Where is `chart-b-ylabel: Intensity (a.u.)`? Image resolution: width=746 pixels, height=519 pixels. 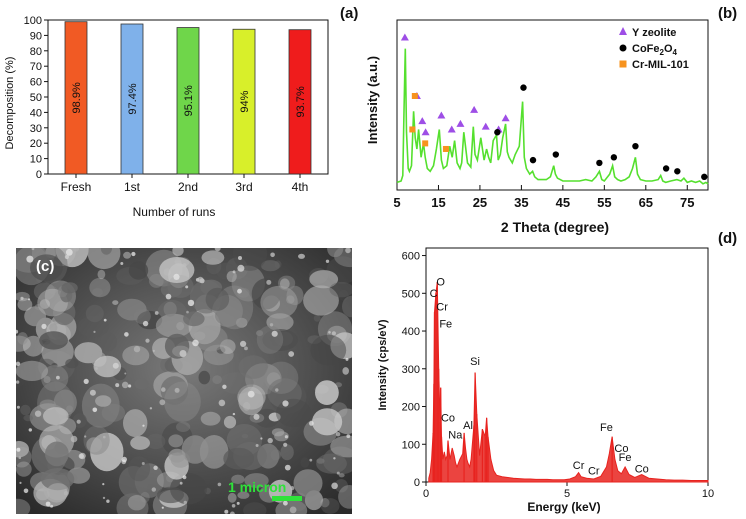
chart-b-ylabel: Intensity (a.u.) is located at coordinates (372, 100).